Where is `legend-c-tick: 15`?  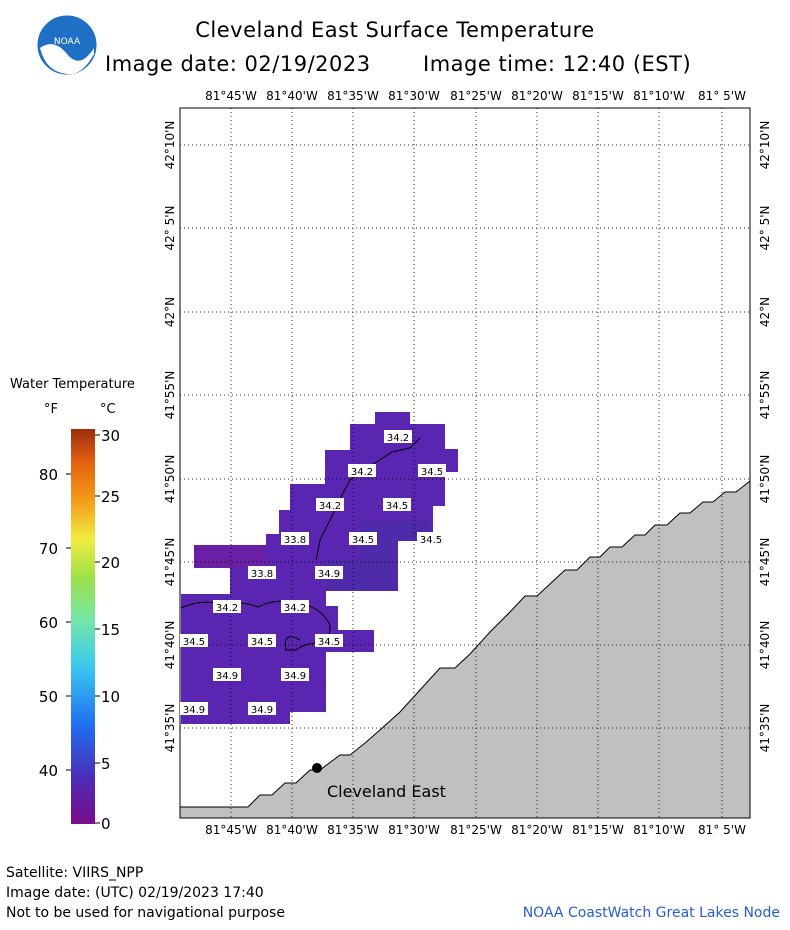 legend-c-tick: 15 is located at coordinates (110, 630).